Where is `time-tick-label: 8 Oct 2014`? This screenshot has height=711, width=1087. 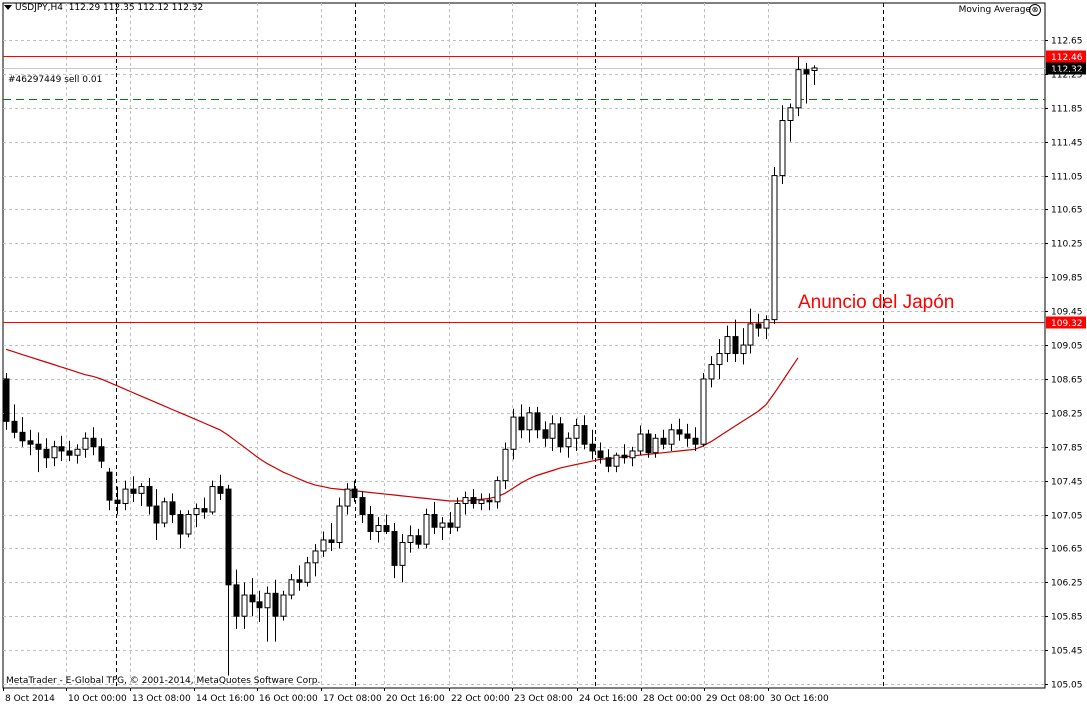
time-tick-label: 8 Oct 2014 is located at coordinates (30, 699).